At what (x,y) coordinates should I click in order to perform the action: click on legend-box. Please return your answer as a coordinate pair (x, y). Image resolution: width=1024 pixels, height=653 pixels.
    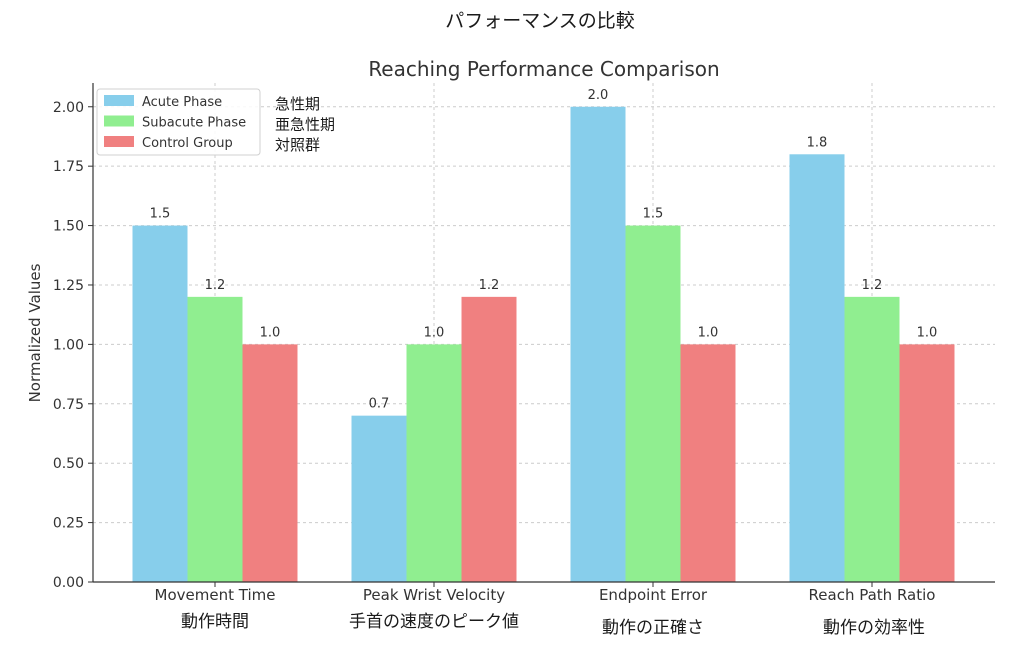
    Looking at the image, I should click on (178, 122).